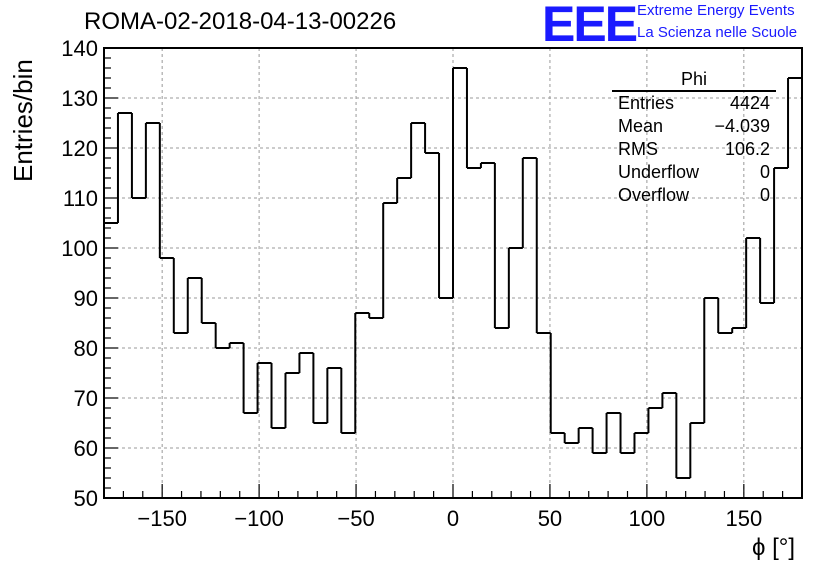  I want to click on stats-label: Entries, so click(646, 103).